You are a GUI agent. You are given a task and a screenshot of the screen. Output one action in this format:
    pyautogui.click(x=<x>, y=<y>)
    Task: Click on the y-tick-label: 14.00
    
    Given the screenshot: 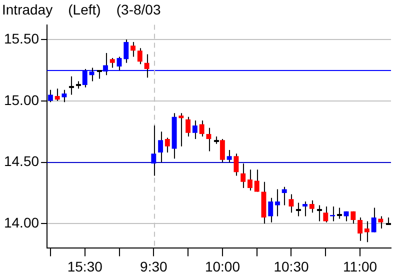 What is the action you would take?
    pyautogui.click(x=22, y=222)
    